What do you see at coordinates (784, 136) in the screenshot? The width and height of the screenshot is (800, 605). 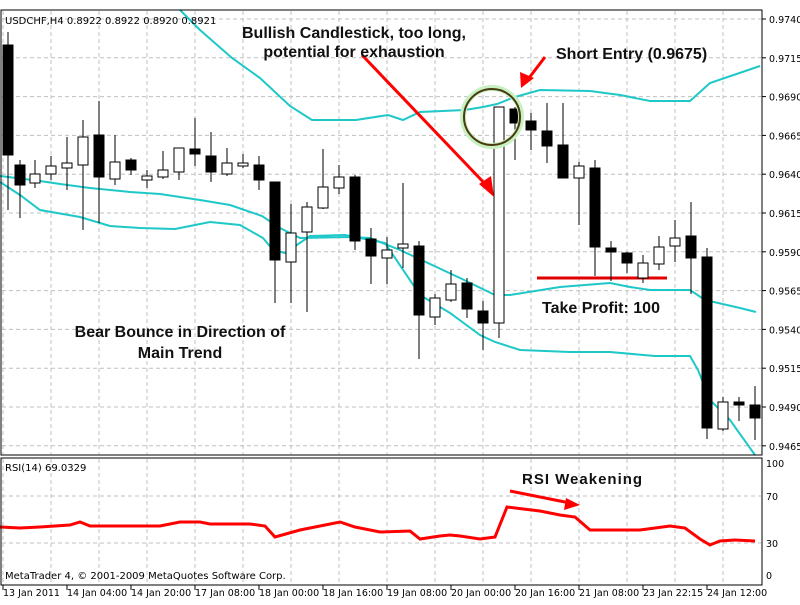 I see `price-label: 0.9665` at bounding box center [784, 136].